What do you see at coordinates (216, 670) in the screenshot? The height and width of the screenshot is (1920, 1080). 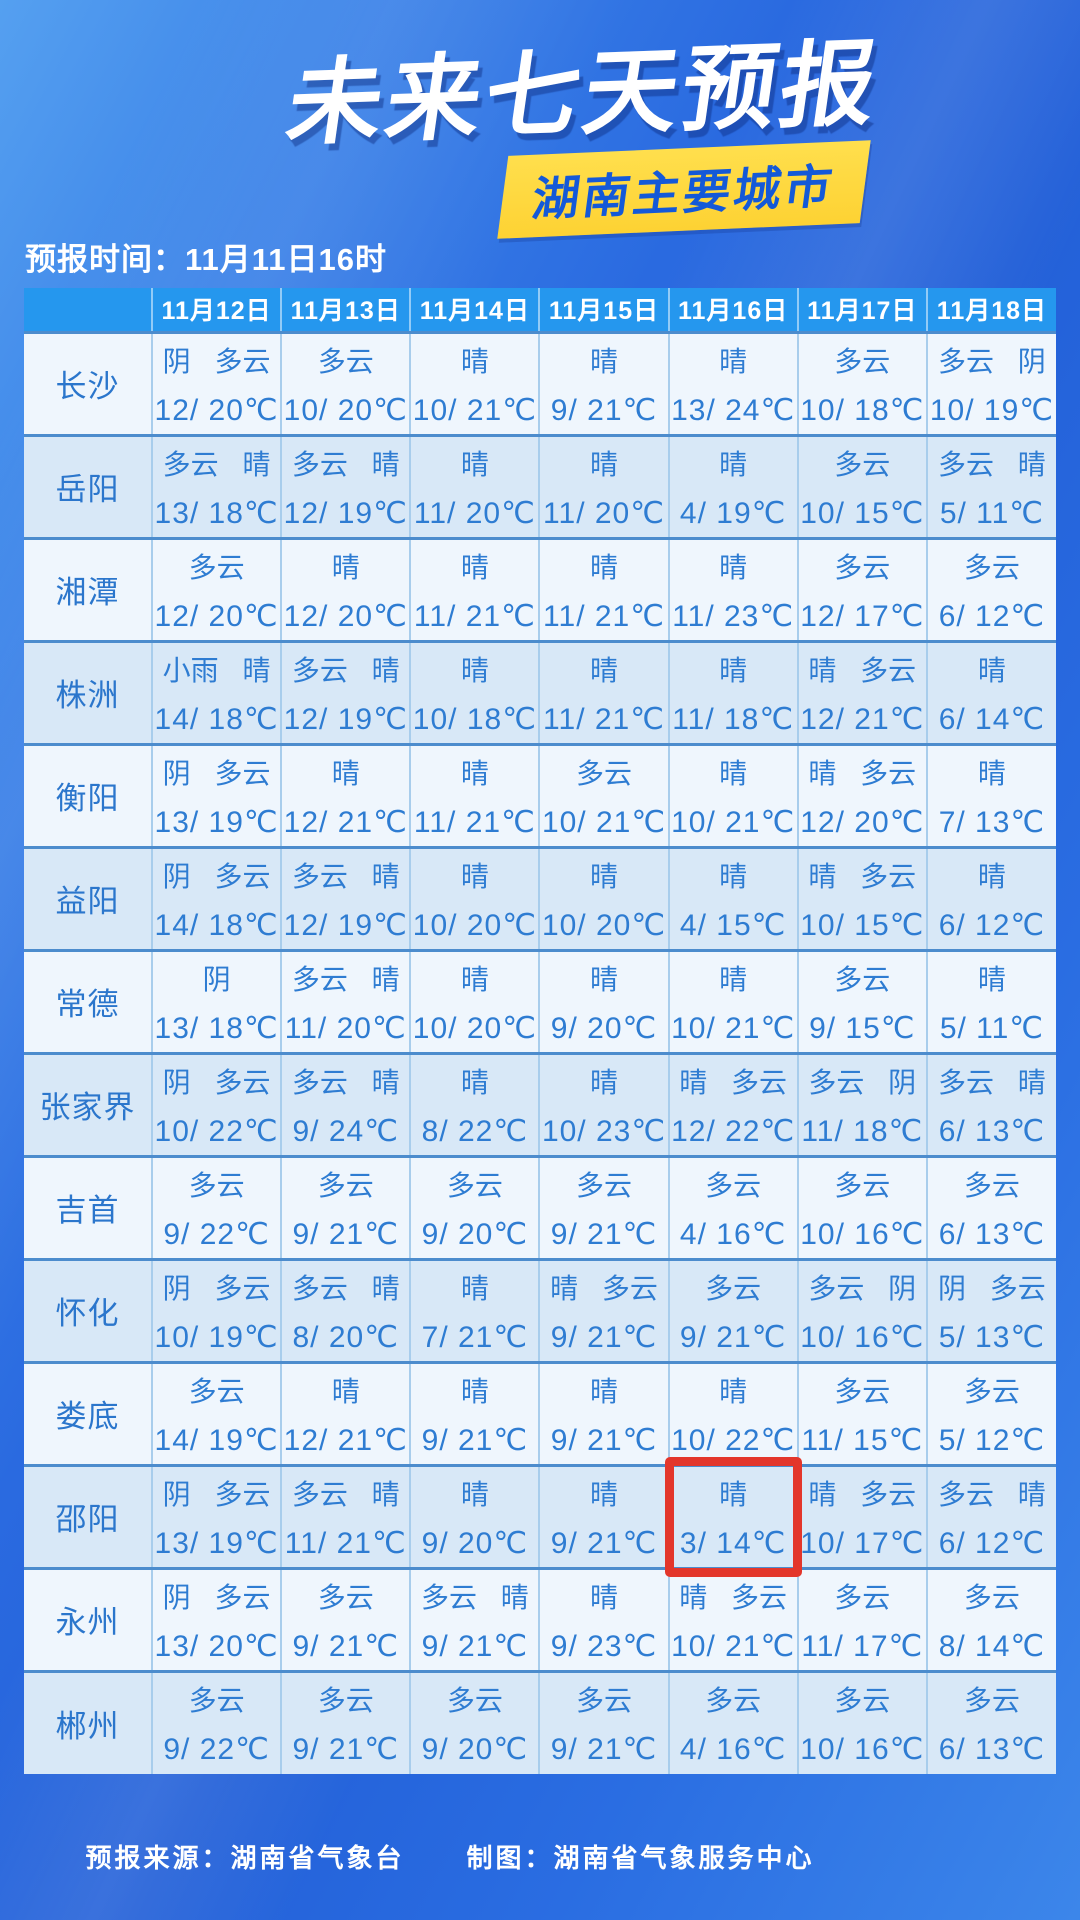 I see `condition-text: 小雨 晴` at bounding box center [216, 670].